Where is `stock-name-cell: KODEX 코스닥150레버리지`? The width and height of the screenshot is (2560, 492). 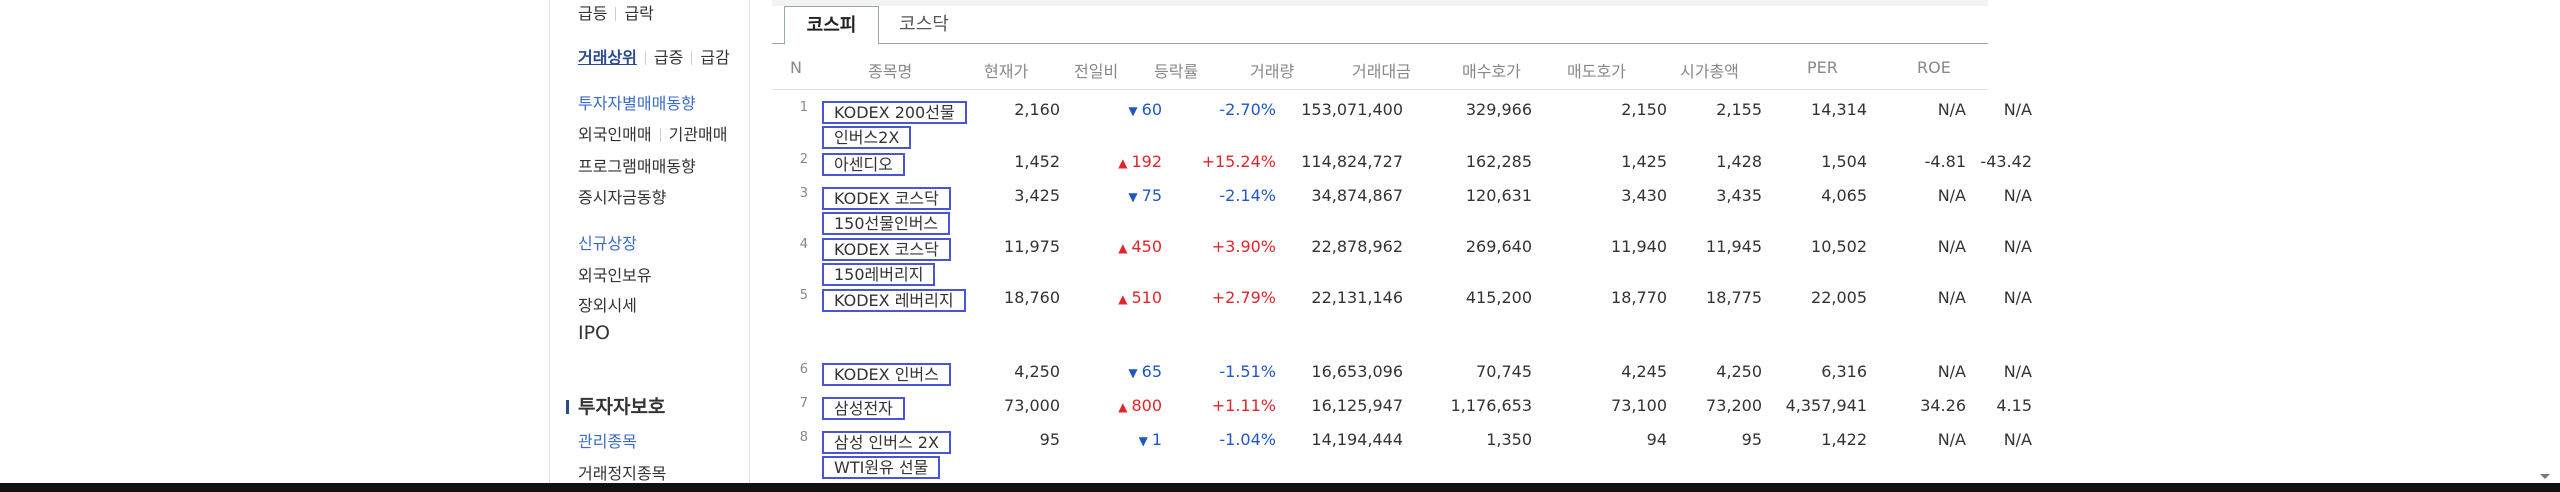
stock-name-cell: KODEX 코스닥150레버리지 is located at coordinates (894, 262).